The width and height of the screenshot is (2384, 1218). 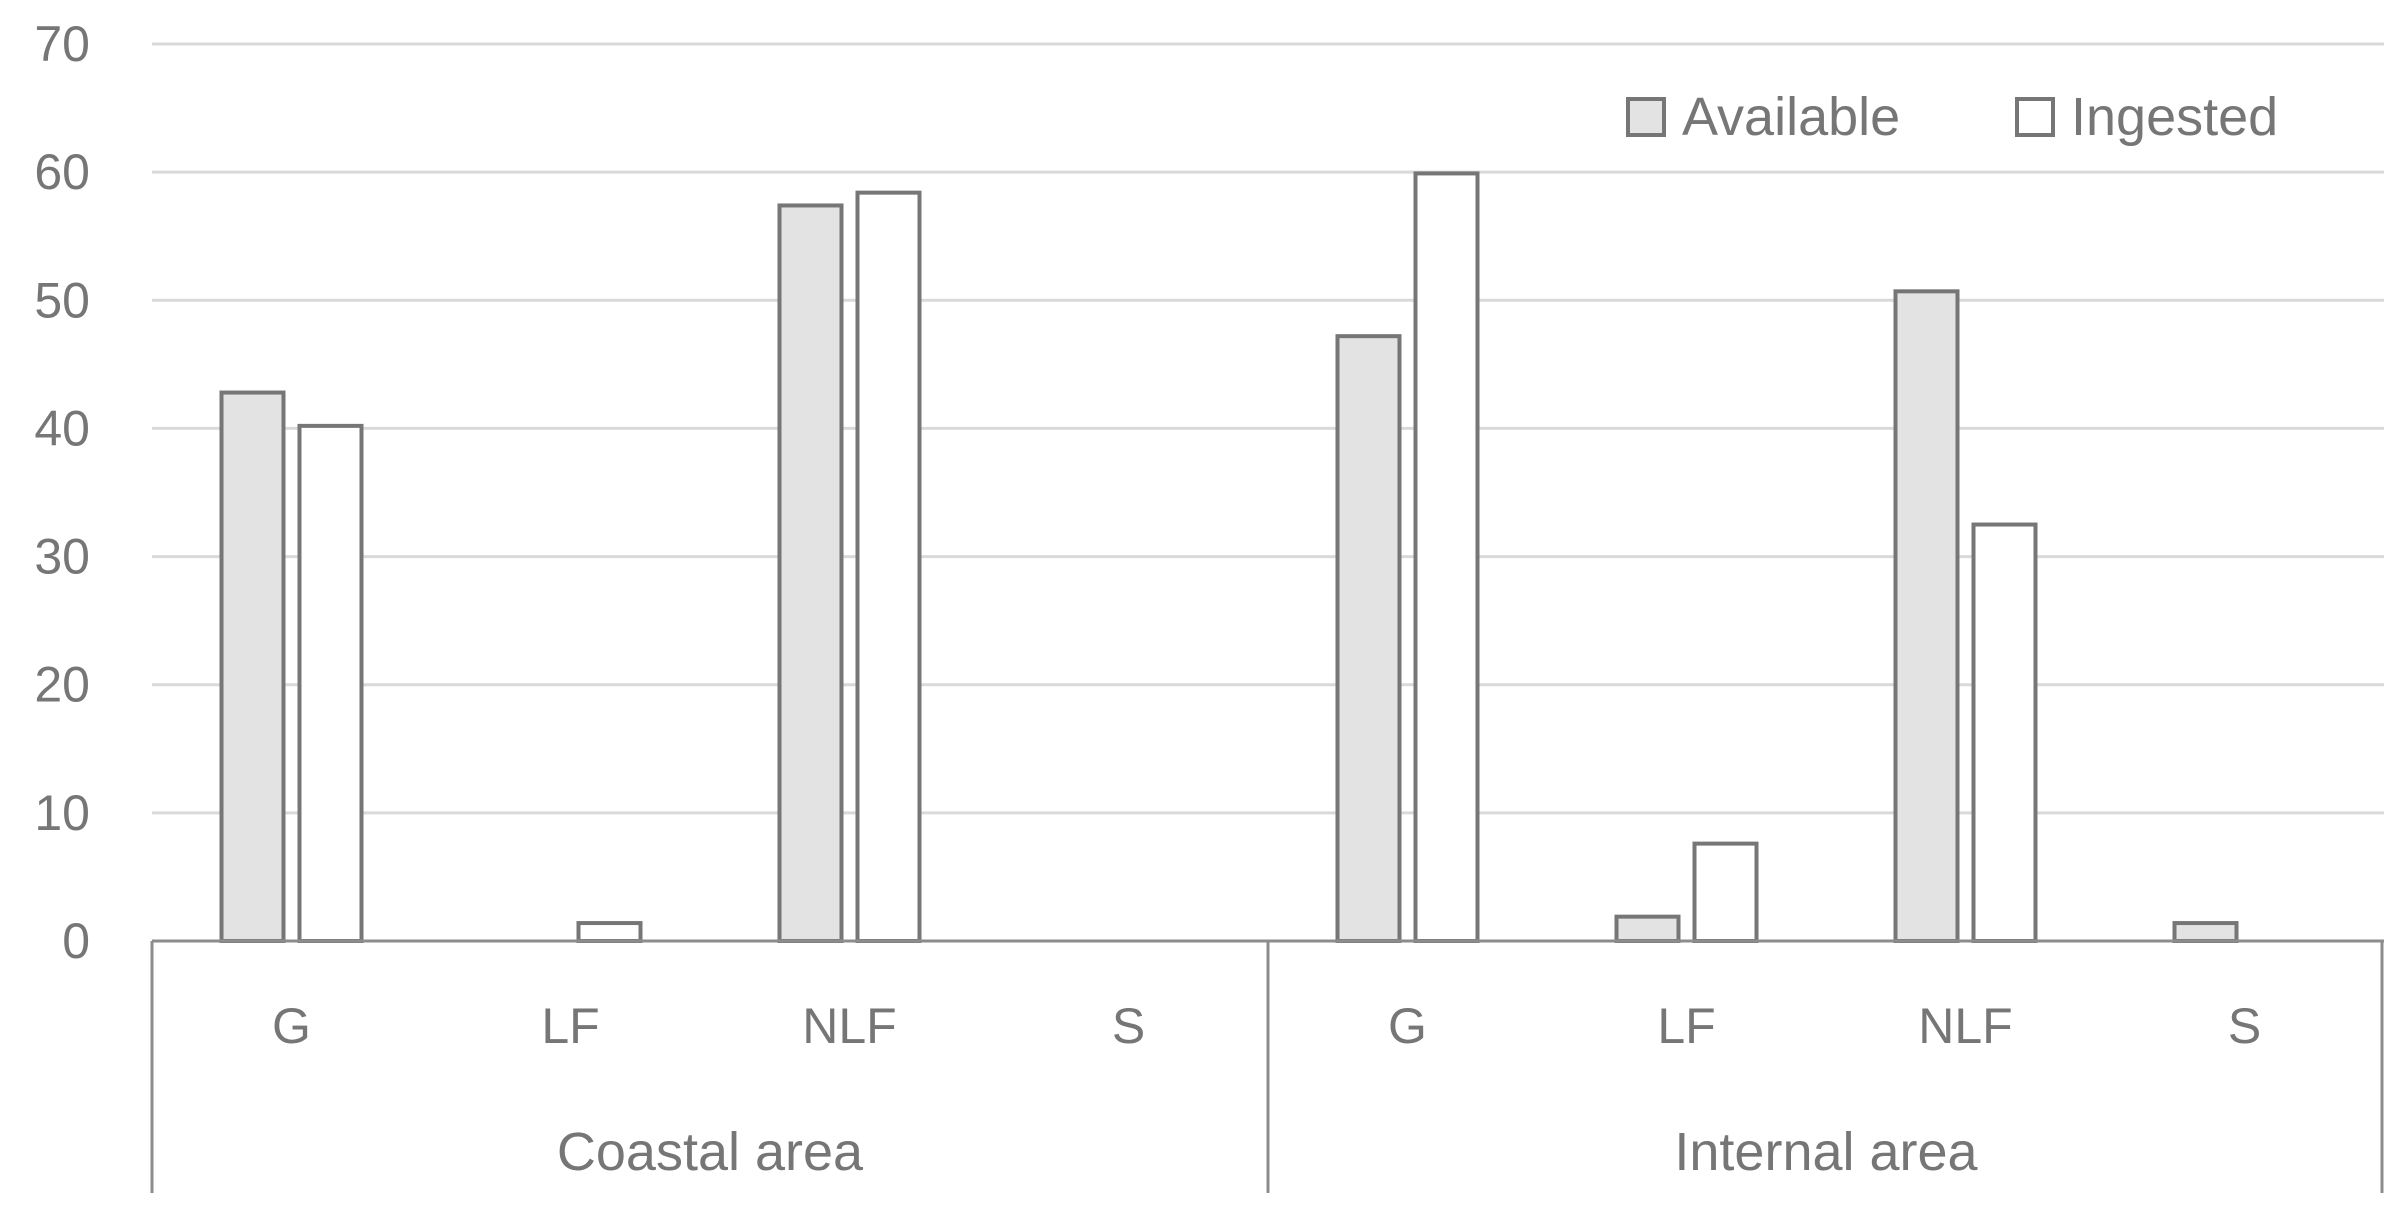 What do you see at coordinates (2174, 117) in the screenshot?
I see `legend-label-ingested: Ingested` at bounding box center [2174, 117].